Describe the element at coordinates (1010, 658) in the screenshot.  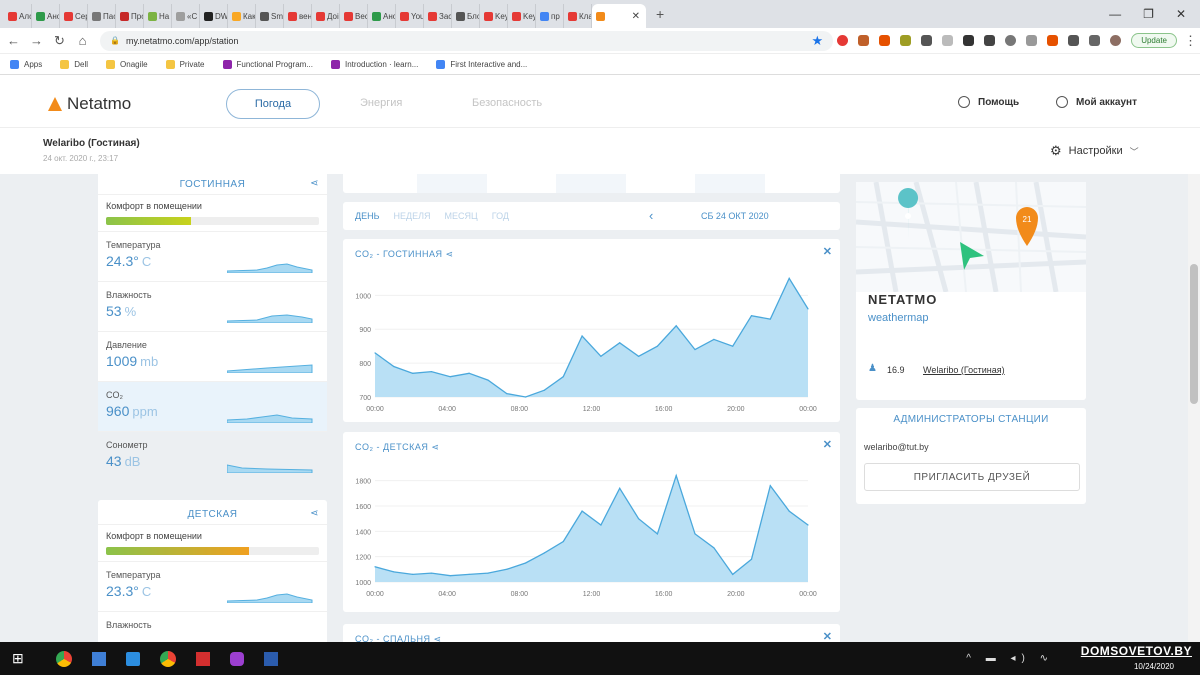
I see `tray-icons: ^ ▬ ◂) ∿` at that location.